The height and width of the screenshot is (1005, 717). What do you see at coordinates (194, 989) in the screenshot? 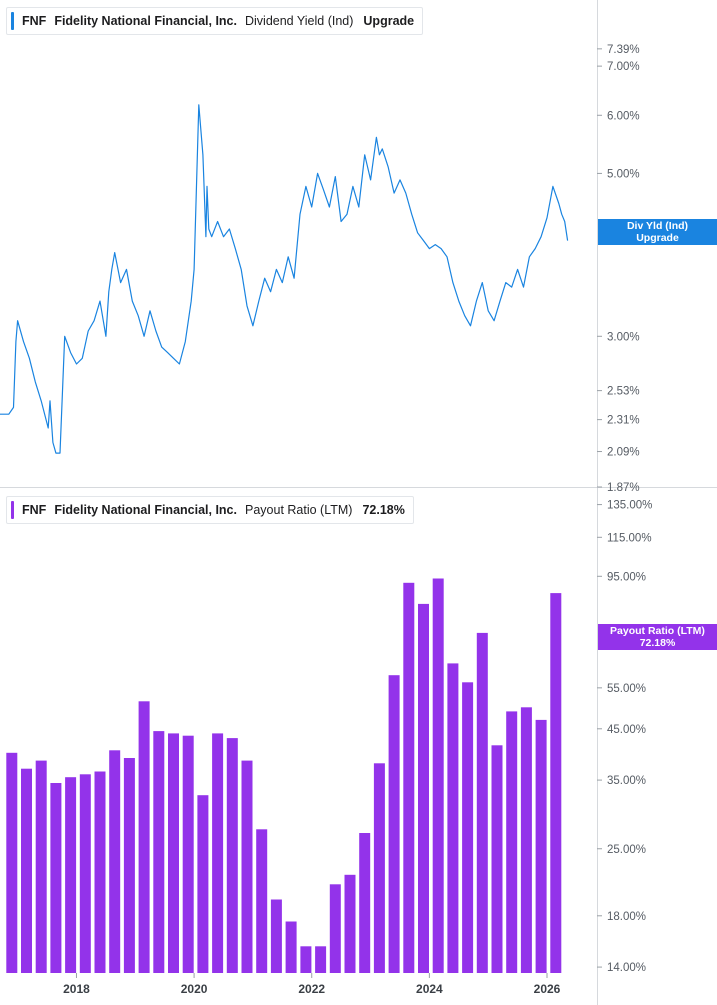
I see `x-axis-tick-label: 2020` at bounding box center [194, 989].